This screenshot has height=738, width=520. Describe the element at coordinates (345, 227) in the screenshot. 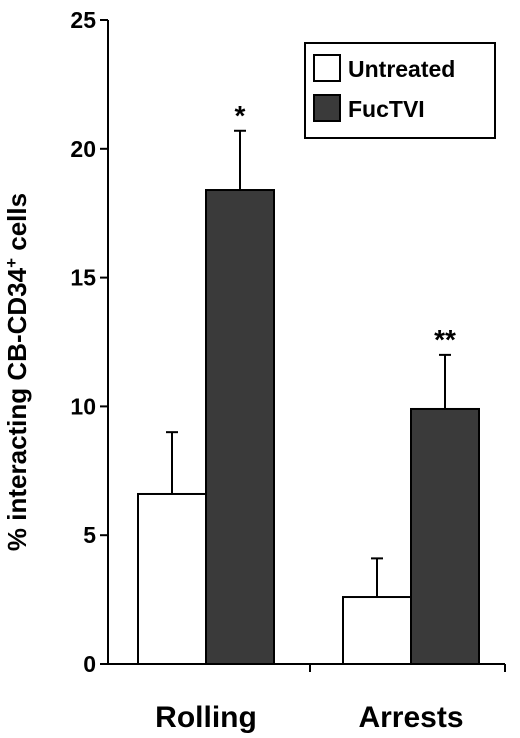

I see `significance-labels: ***` at that location.